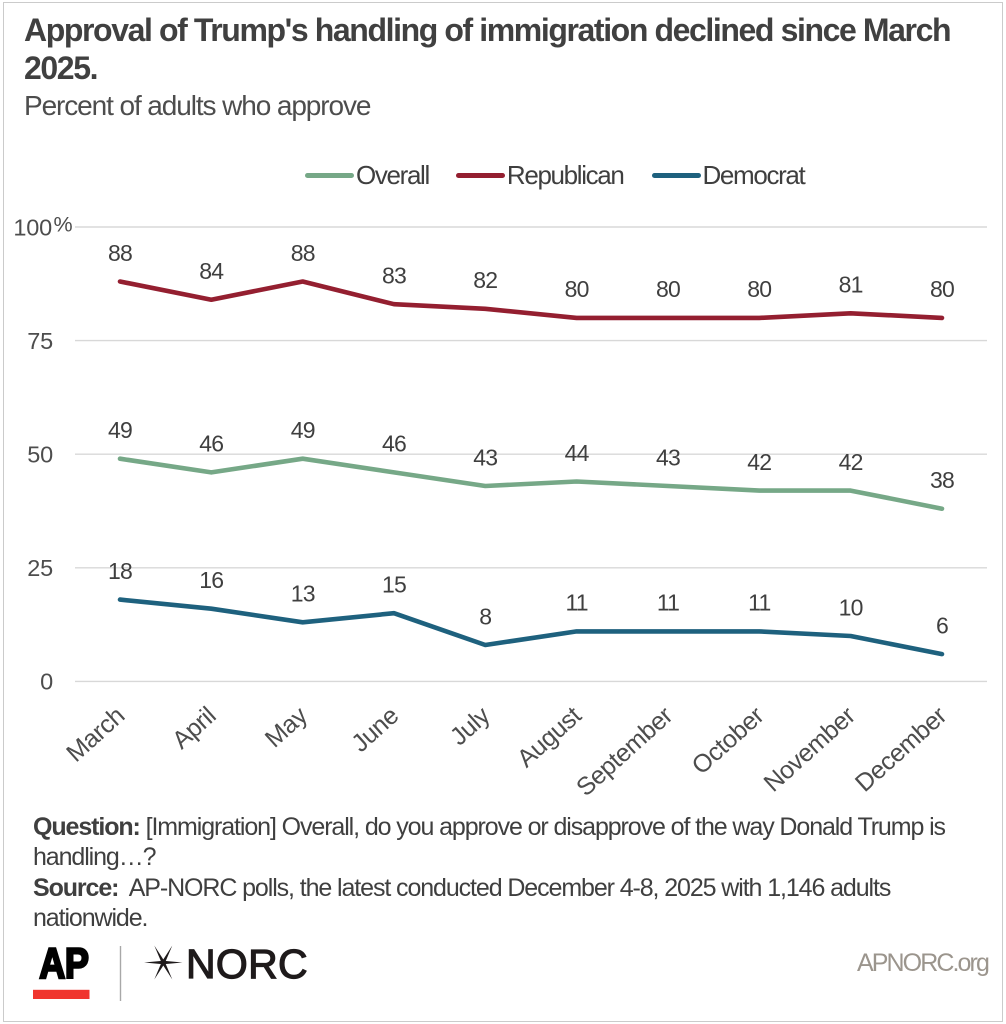  I want to click on svg-text: 25, so click(40, 568).